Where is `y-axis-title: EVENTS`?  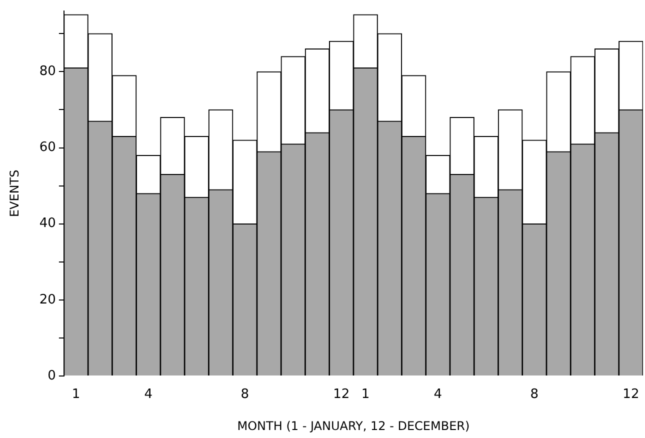 y-axis-title: EVENTS is located at coordinates (14, 194).